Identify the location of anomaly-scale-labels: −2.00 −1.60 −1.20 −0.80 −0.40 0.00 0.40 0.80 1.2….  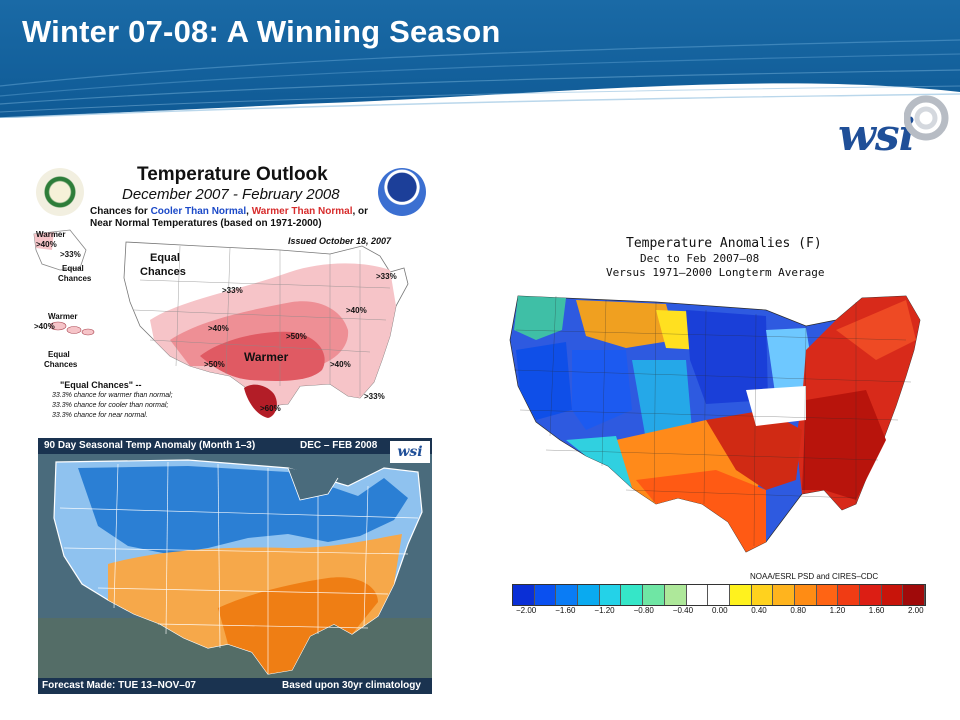
(718, 612).